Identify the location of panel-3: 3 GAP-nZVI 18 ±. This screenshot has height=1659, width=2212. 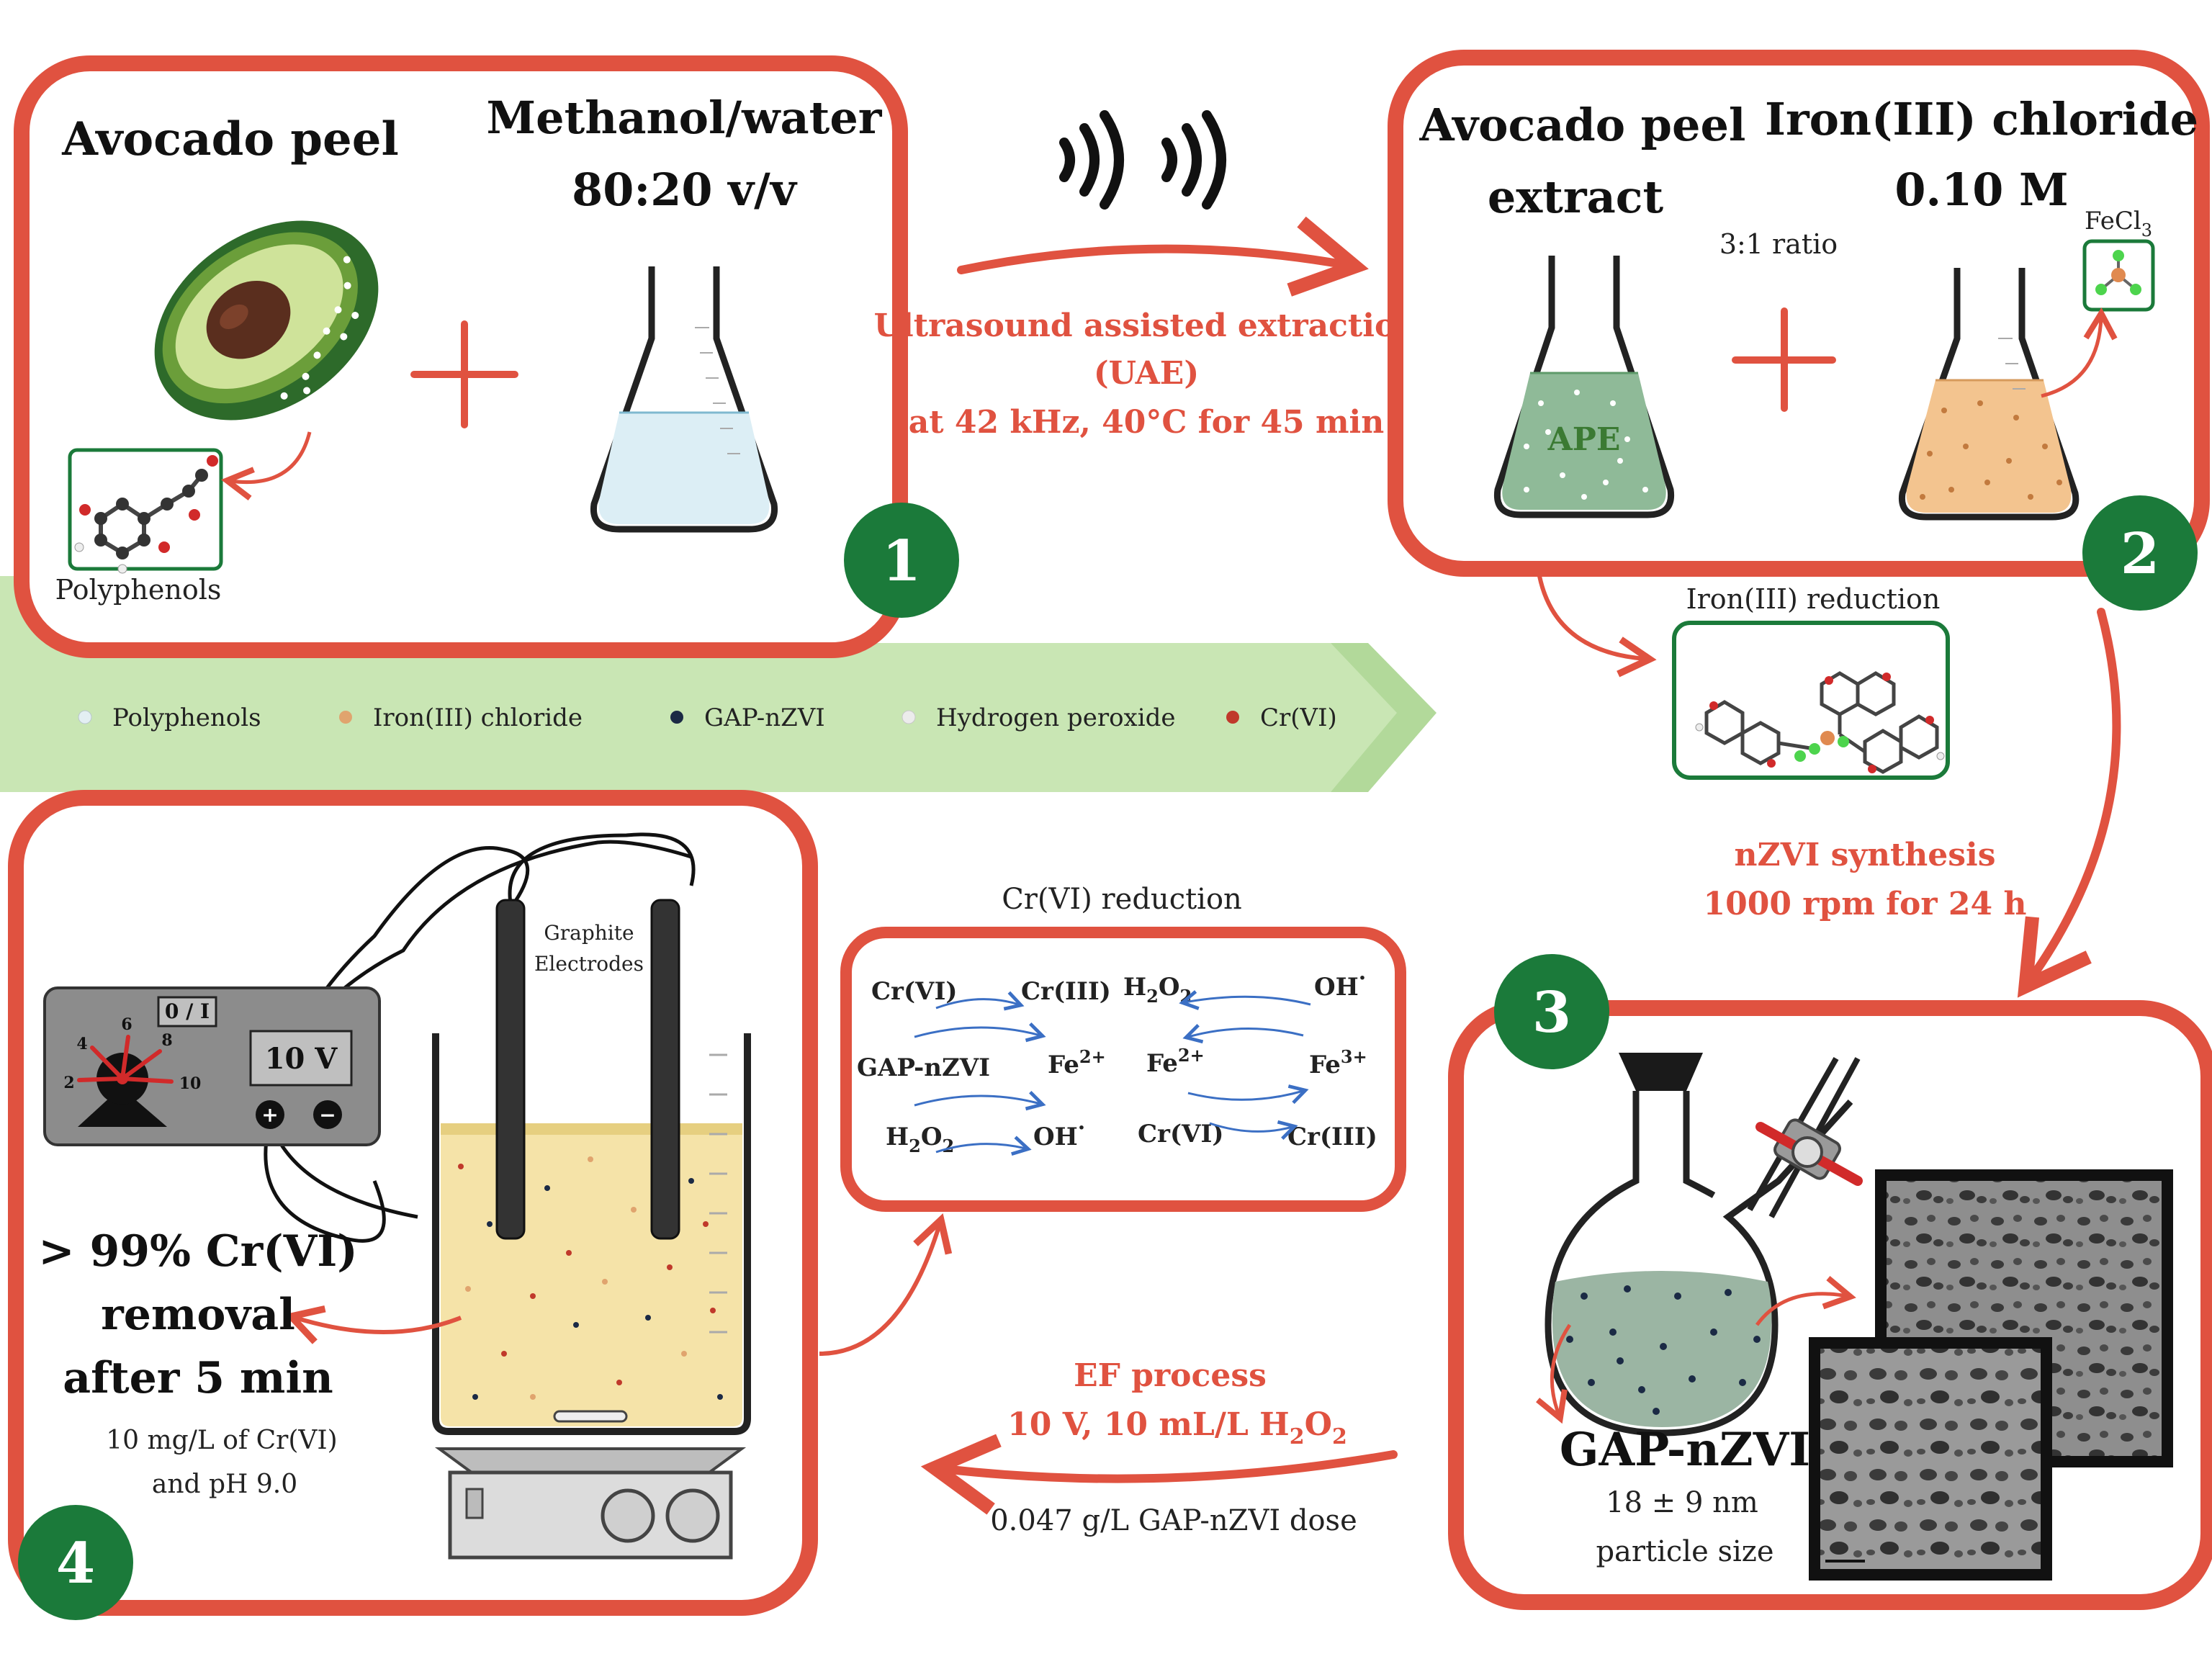
(1830, 1282).